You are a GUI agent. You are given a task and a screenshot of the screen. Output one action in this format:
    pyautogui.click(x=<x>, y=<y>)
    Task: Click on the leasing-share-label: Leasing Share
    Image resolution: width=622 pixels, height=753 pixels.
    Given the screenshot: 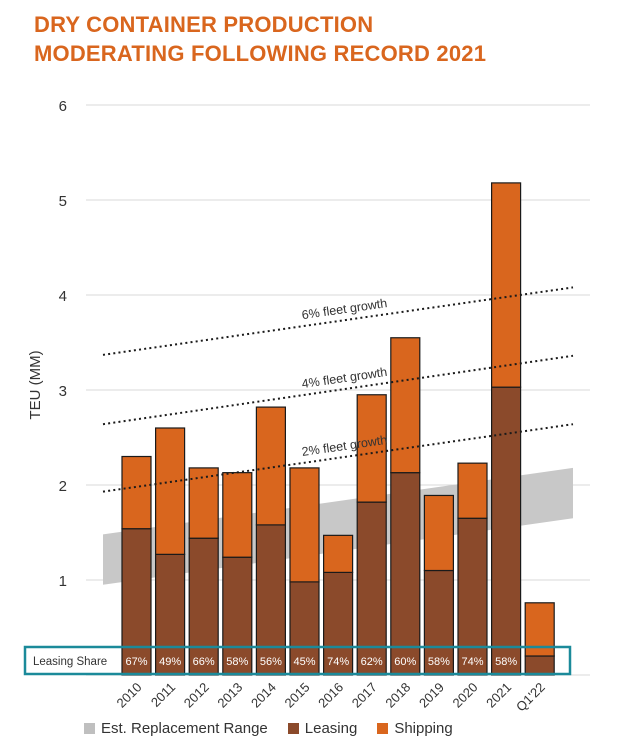 What is the action you would take?
    pyautogui.click(x=70, y=662)
    